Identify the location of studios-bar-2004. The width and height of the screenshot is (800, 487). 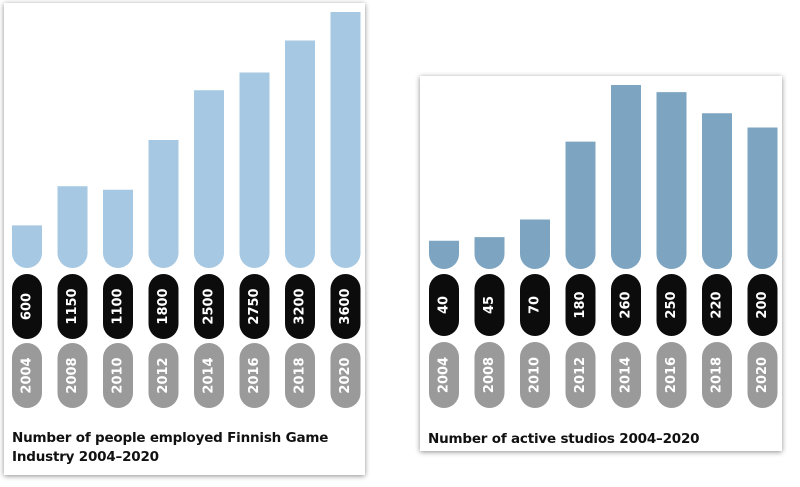
(444, 254).